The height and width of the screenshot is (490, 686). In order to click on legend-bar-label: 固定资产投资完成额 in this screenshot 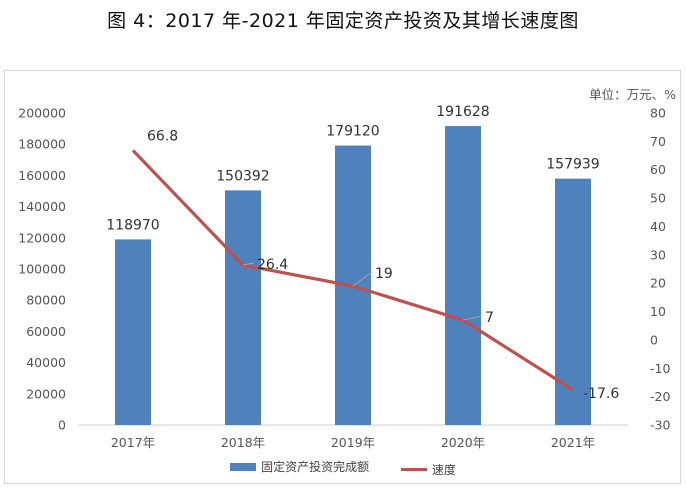, I will do `click(315, 467)`.